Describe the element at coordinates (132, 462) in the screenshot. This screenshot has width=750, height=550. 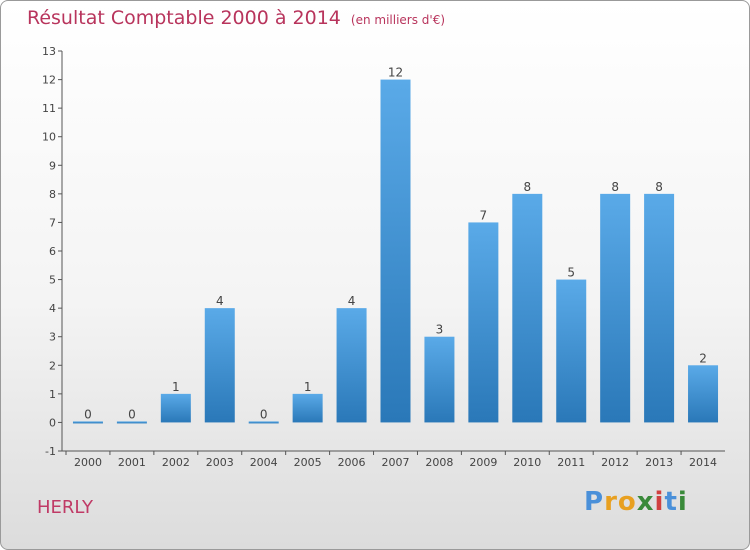
I see `x-tick-label-2001: 2001` at that location.